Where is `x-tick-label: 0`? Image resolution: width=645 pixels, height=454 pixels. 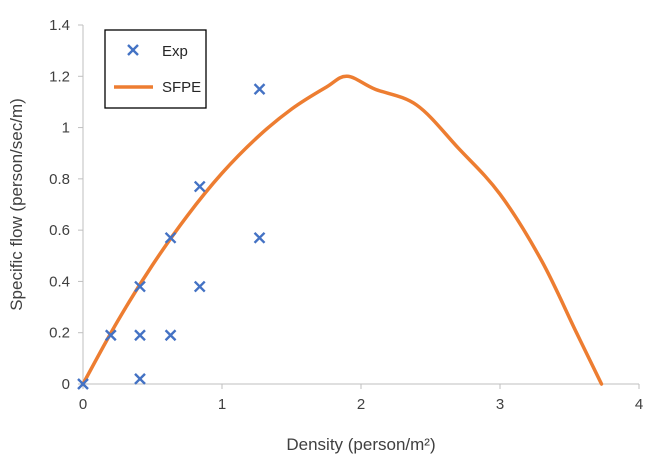 x-tick-label: 0 is located at coordinates (83, 404).